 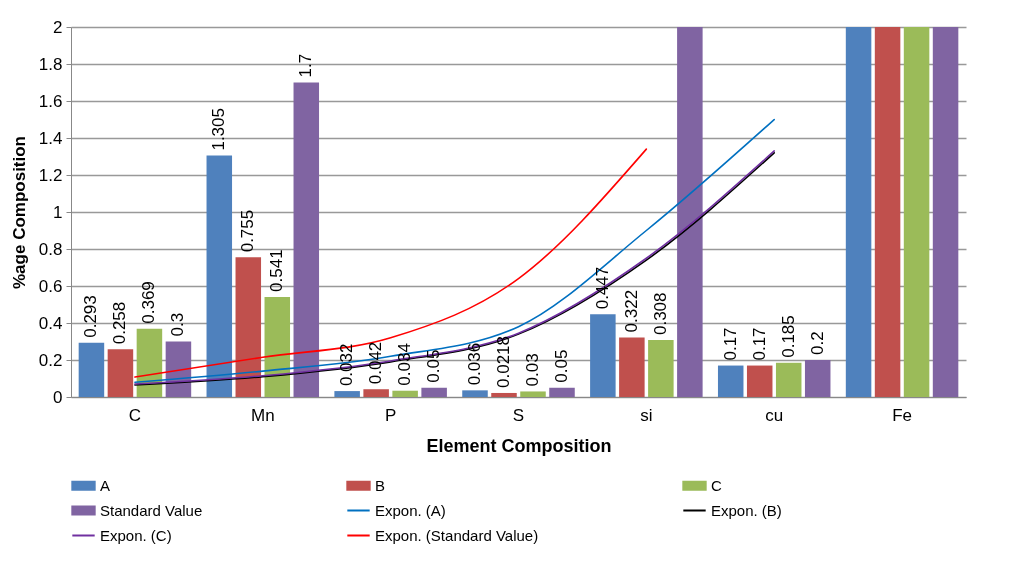 I want to click on y-tick-label: 0.6, so click(x=50, y=286).